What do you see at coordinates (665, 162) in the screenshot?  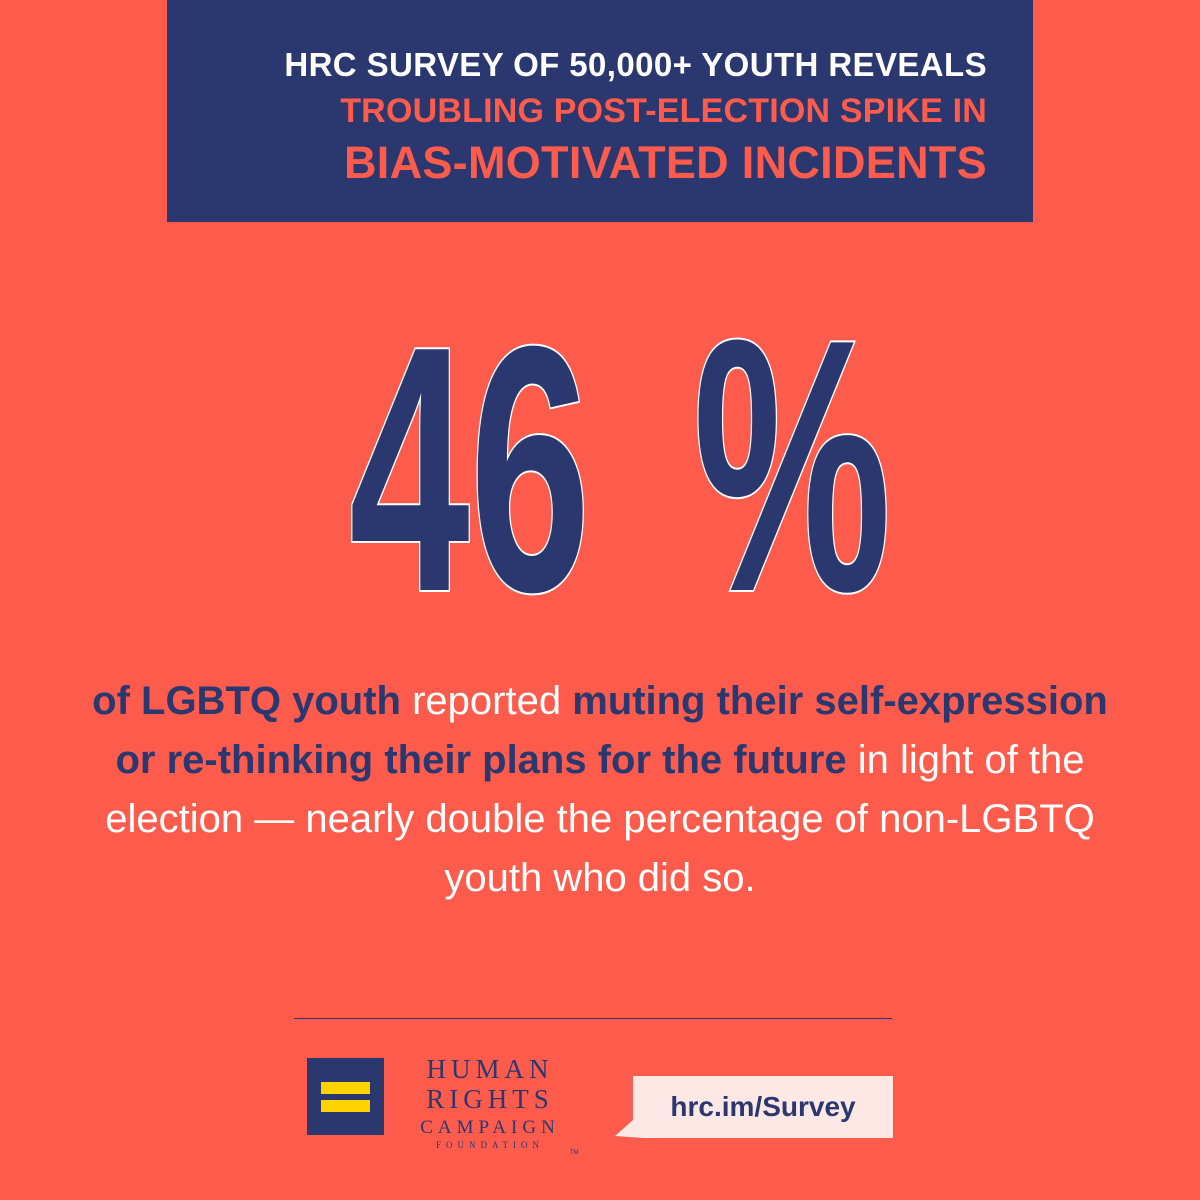 I see `headline-line-3: BIAS-MOTIVATED INCIDENTS` at bounding box center [665, 162].